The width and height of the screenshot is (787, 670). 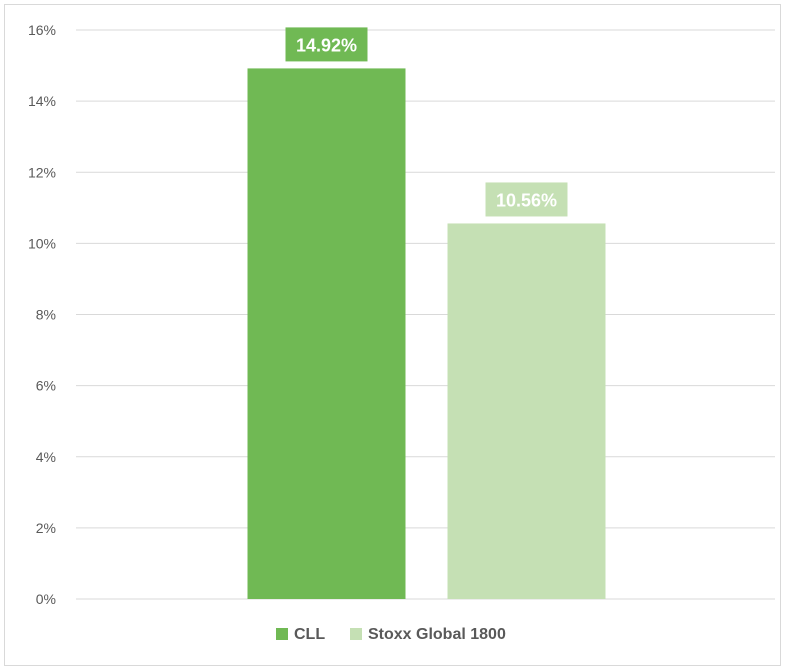 What do you see at coordinates (46, 386) in the screenshot?
I see `y-tick-label: 6%` at bounding box center [46, 386].